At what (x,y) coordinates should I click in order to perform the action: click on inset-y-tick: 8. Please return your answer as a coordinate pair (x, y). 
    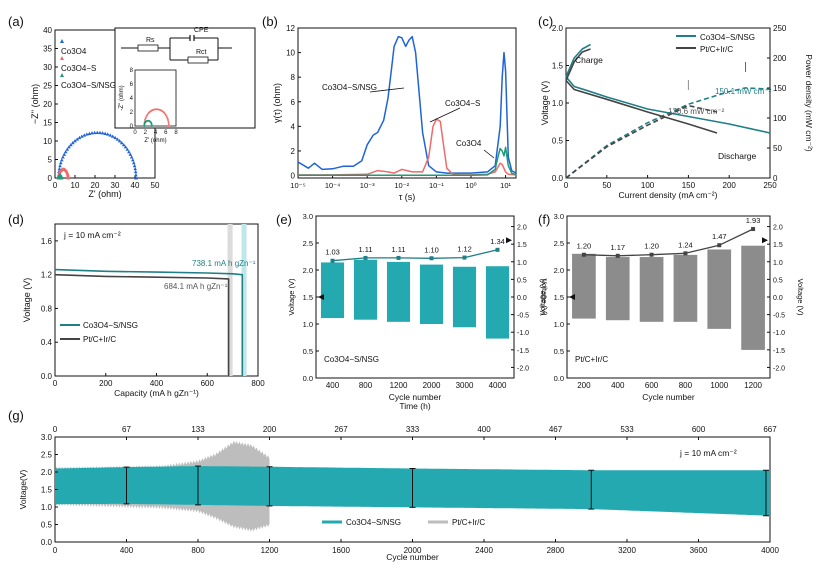
    Looking at the image, I should click on (132, 71).